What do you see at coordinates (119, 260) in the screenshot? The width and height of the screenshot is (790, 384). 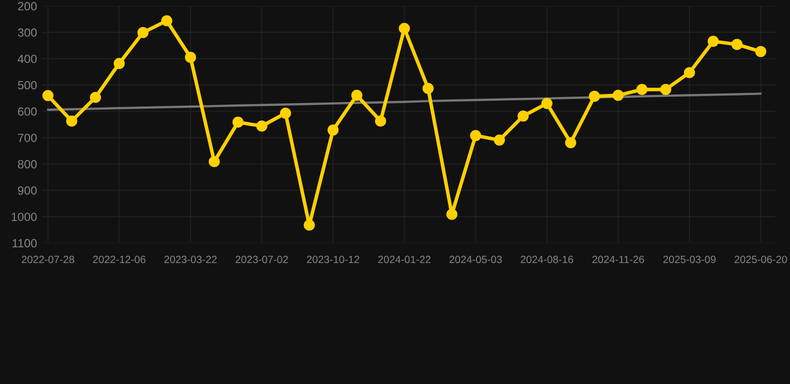 I see `x-tick-label: 2022-12-06` at bounding box center [119, 260].